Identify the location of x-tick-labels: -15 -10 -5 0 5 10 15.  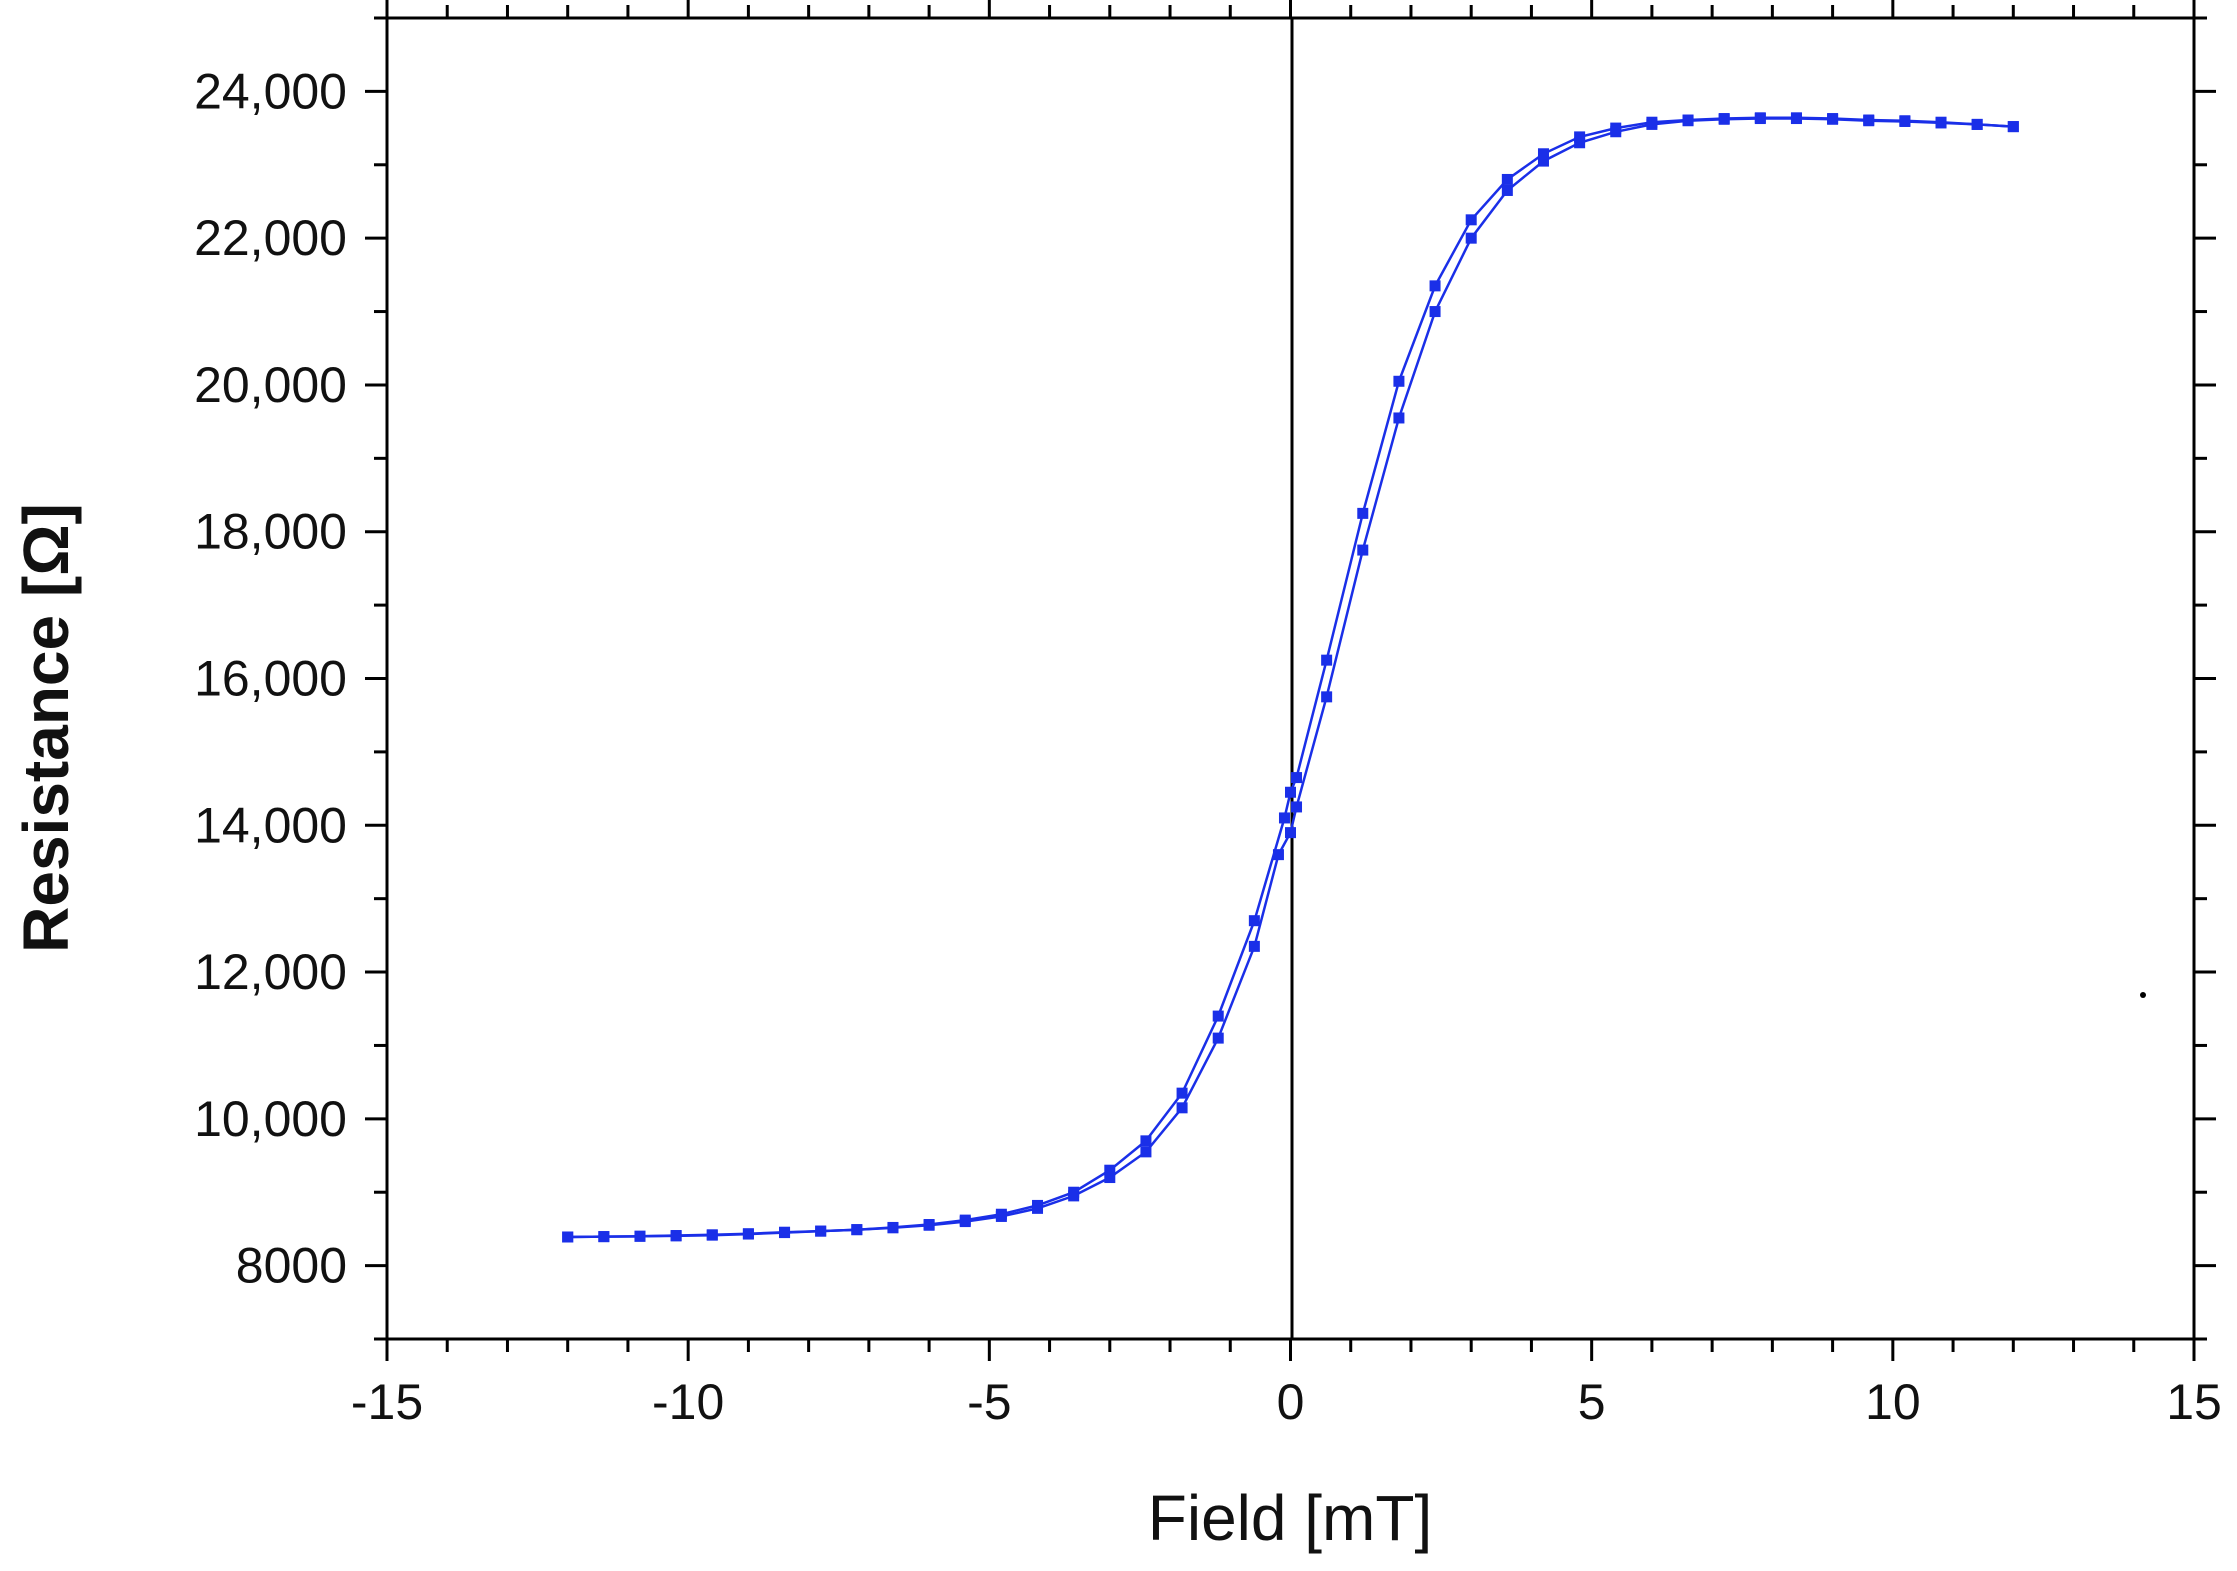
(1286, 1402).